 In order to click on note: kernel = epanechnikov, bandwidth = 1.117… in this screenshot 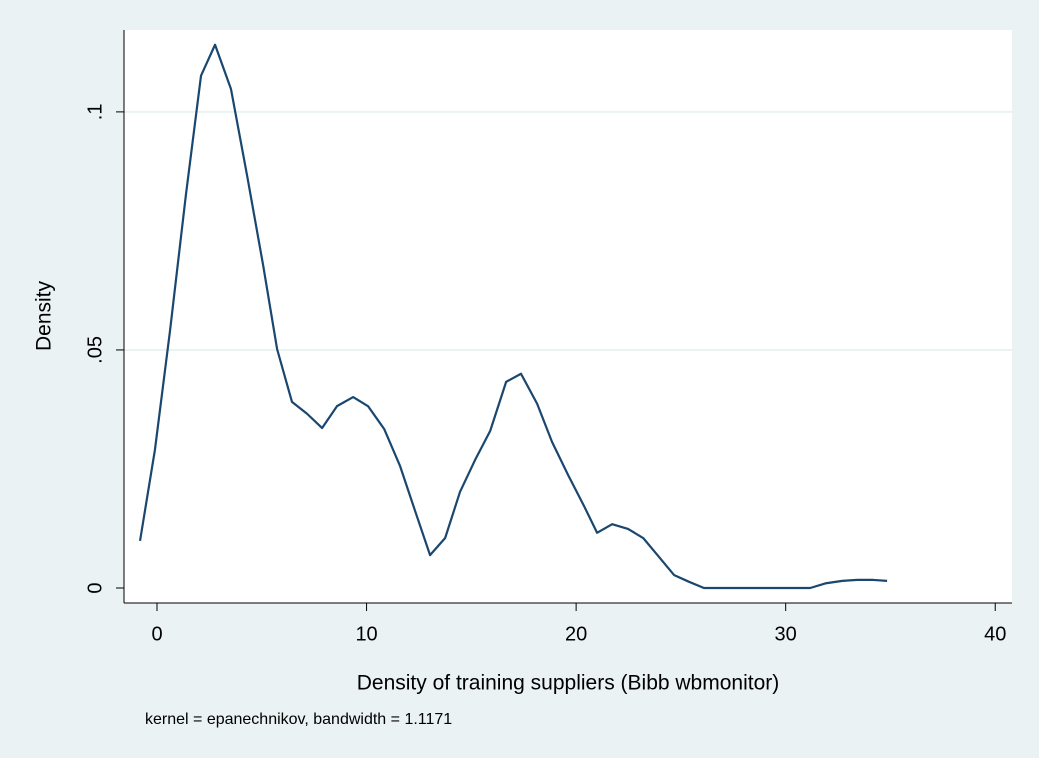, I will do `click(298, 719)`.